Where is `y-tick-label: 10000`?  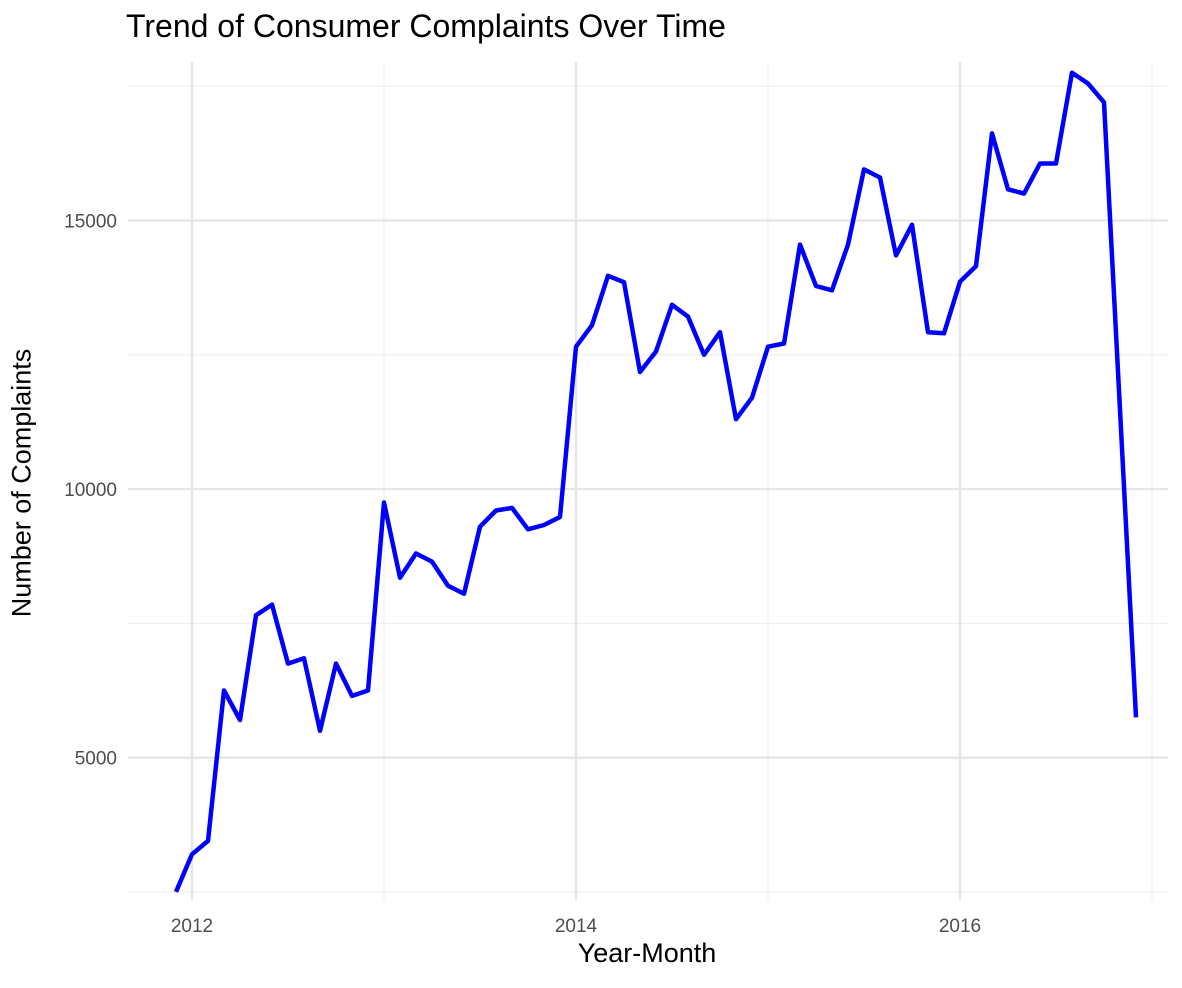 y-tick-label: 10000 is located at coordinates (90, 490).